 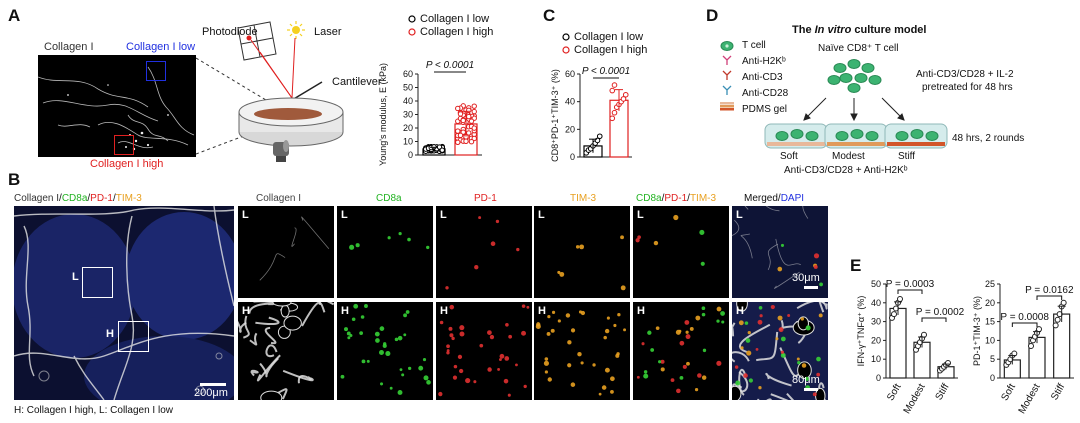 I want to click on x-tick-label: Soft, so click(x=1009, y=392).